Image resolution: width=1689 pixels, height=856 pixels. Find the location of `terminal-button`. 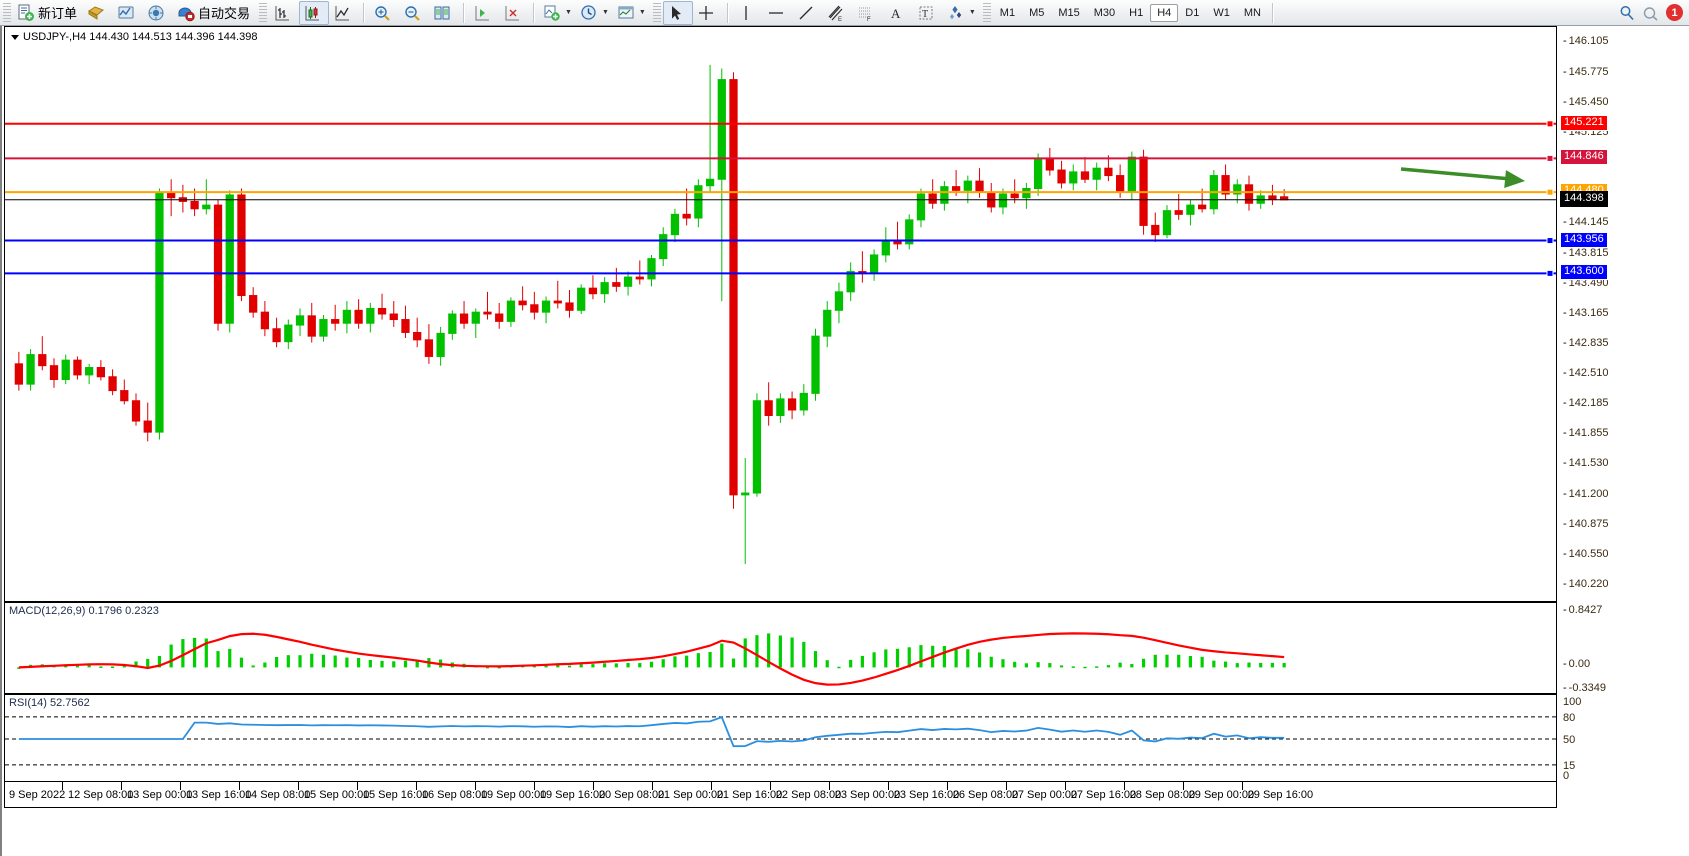

terminal-button is located at coordinates (98, 13).